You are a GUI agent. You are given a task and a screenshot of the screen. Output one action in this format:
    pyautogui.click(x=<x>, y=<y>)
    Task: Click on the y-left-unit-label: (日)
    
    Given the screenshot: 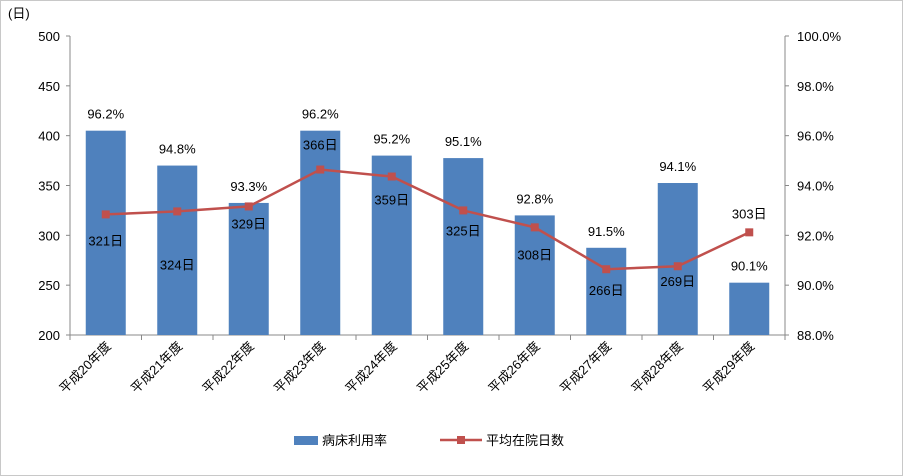 What is the action you would take?
    pyautogui.click(x=19, y=13)
    